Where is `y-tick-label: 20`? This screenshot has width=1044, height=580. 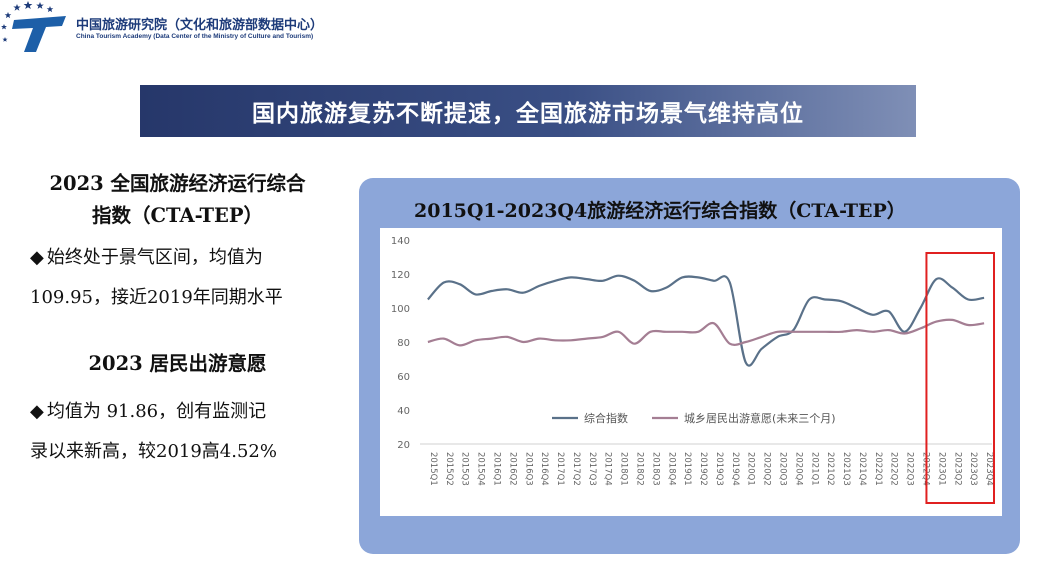 y-tick-label: 20 is located at coordinates (403, 445).